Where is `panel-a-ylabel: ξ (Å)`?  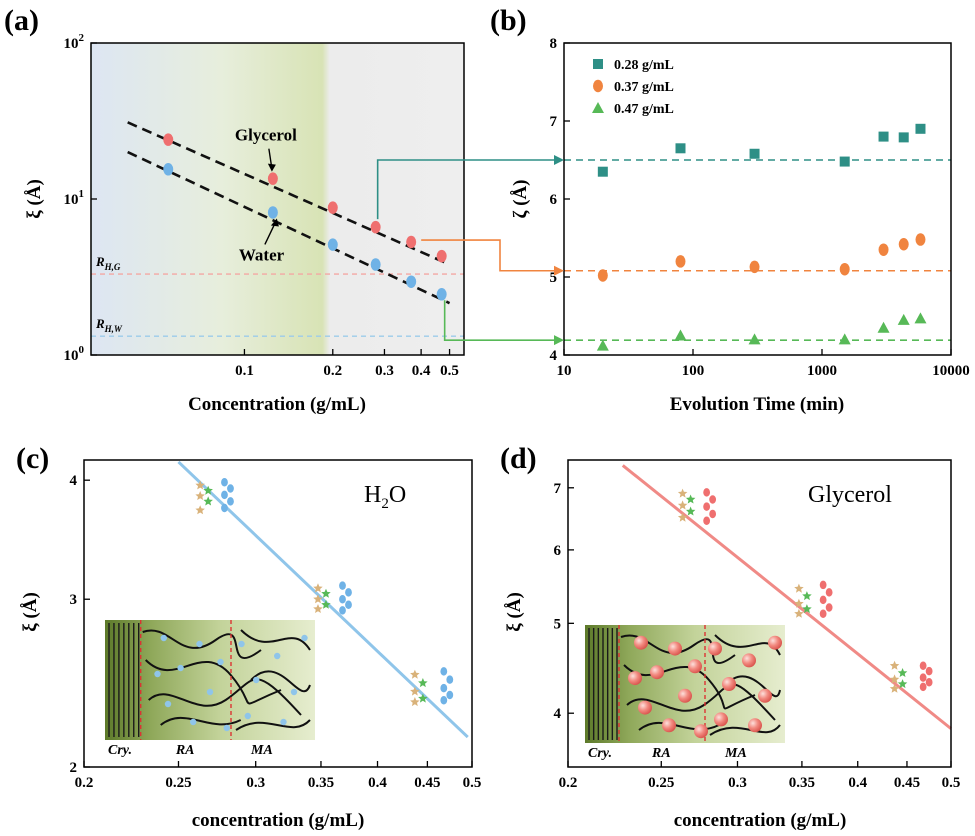 panel-a-ylabel: ξ (Å) is located at coordinates (34, 199).